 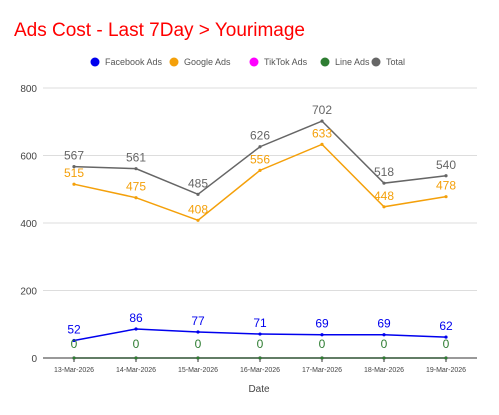 What do you see at coordinates (260, 136) in the screenshot?
I see `data-label: 626` at bounding box center [260, 136].